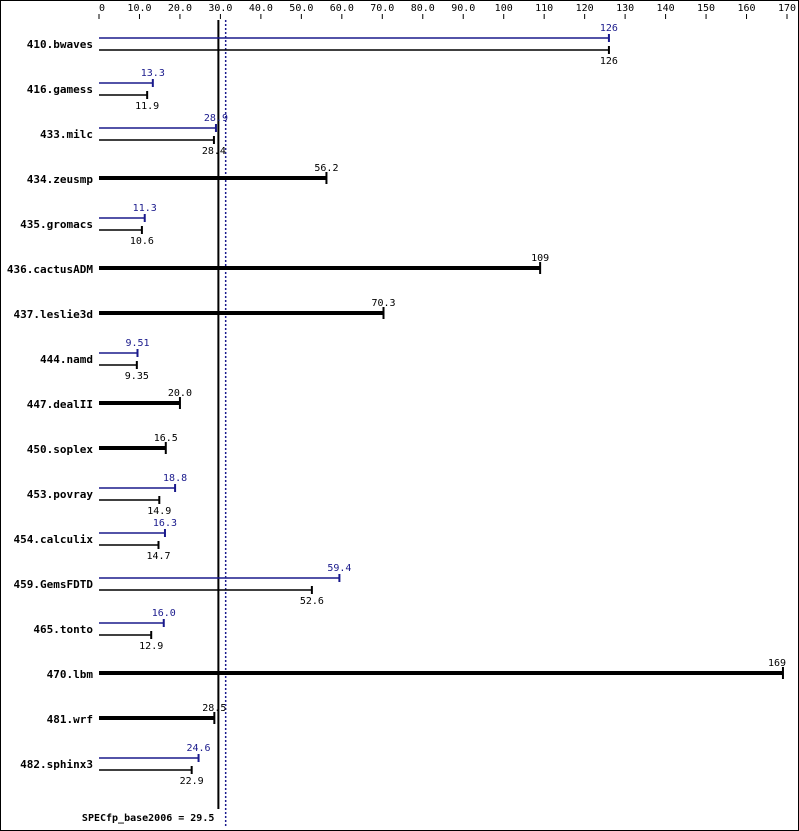 The width and height of the screenshot is (799, 831). What do you see at coordinates (301, 8) in the screenshot?
I see `x-tick-label: 50.0` at bounding box center [301, 8].